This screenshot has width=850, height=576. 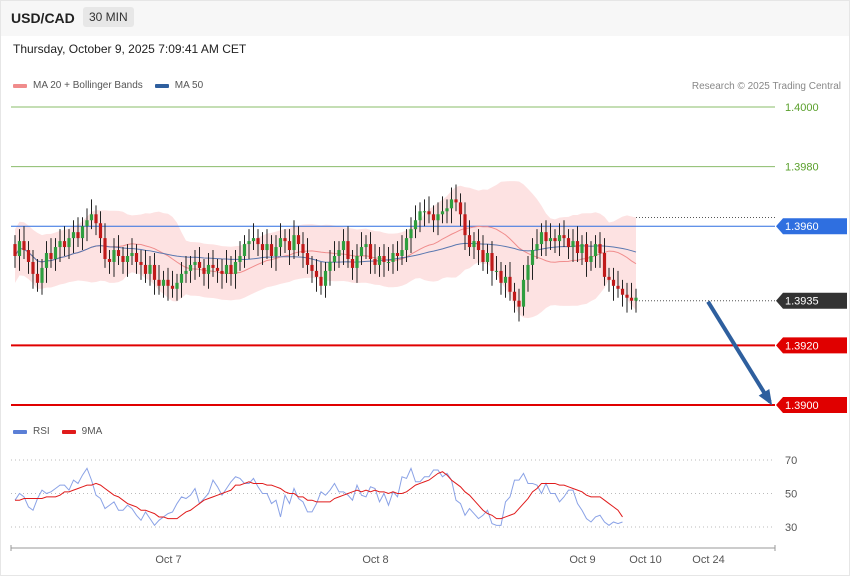 I want to click on level-label-1.4000: 1.4000, so click(x=802, y=108).